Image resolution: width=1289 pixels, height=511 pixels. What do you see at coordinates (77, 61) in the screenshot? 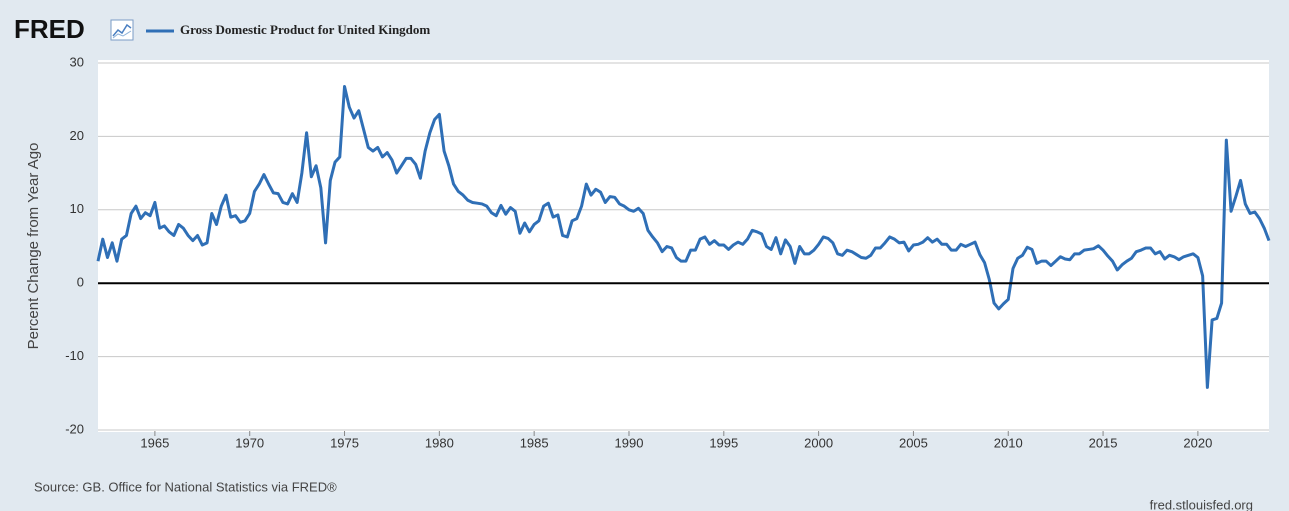
I see `y-tick-label: 30` at bounding box center [77, 61].